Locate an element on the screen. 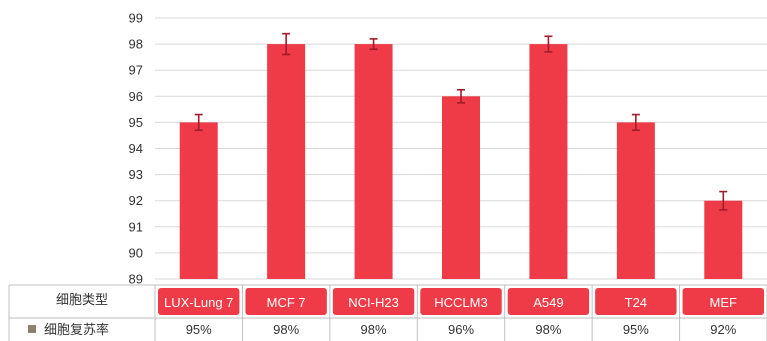  x-category-label: HCCLM3 is located at coordinates (460, 302).